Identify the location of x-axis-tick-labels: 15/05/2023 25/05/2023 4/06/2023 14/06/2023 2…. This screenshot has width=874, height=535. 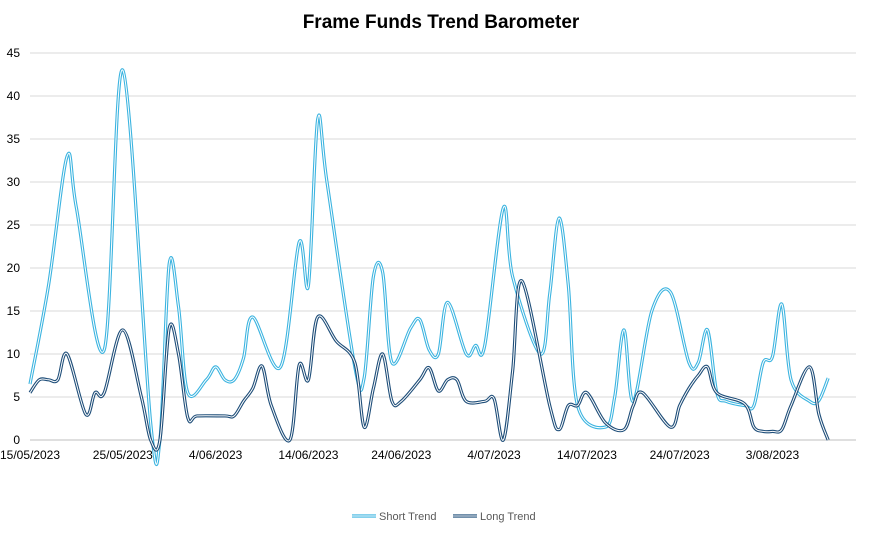
(399, 455).